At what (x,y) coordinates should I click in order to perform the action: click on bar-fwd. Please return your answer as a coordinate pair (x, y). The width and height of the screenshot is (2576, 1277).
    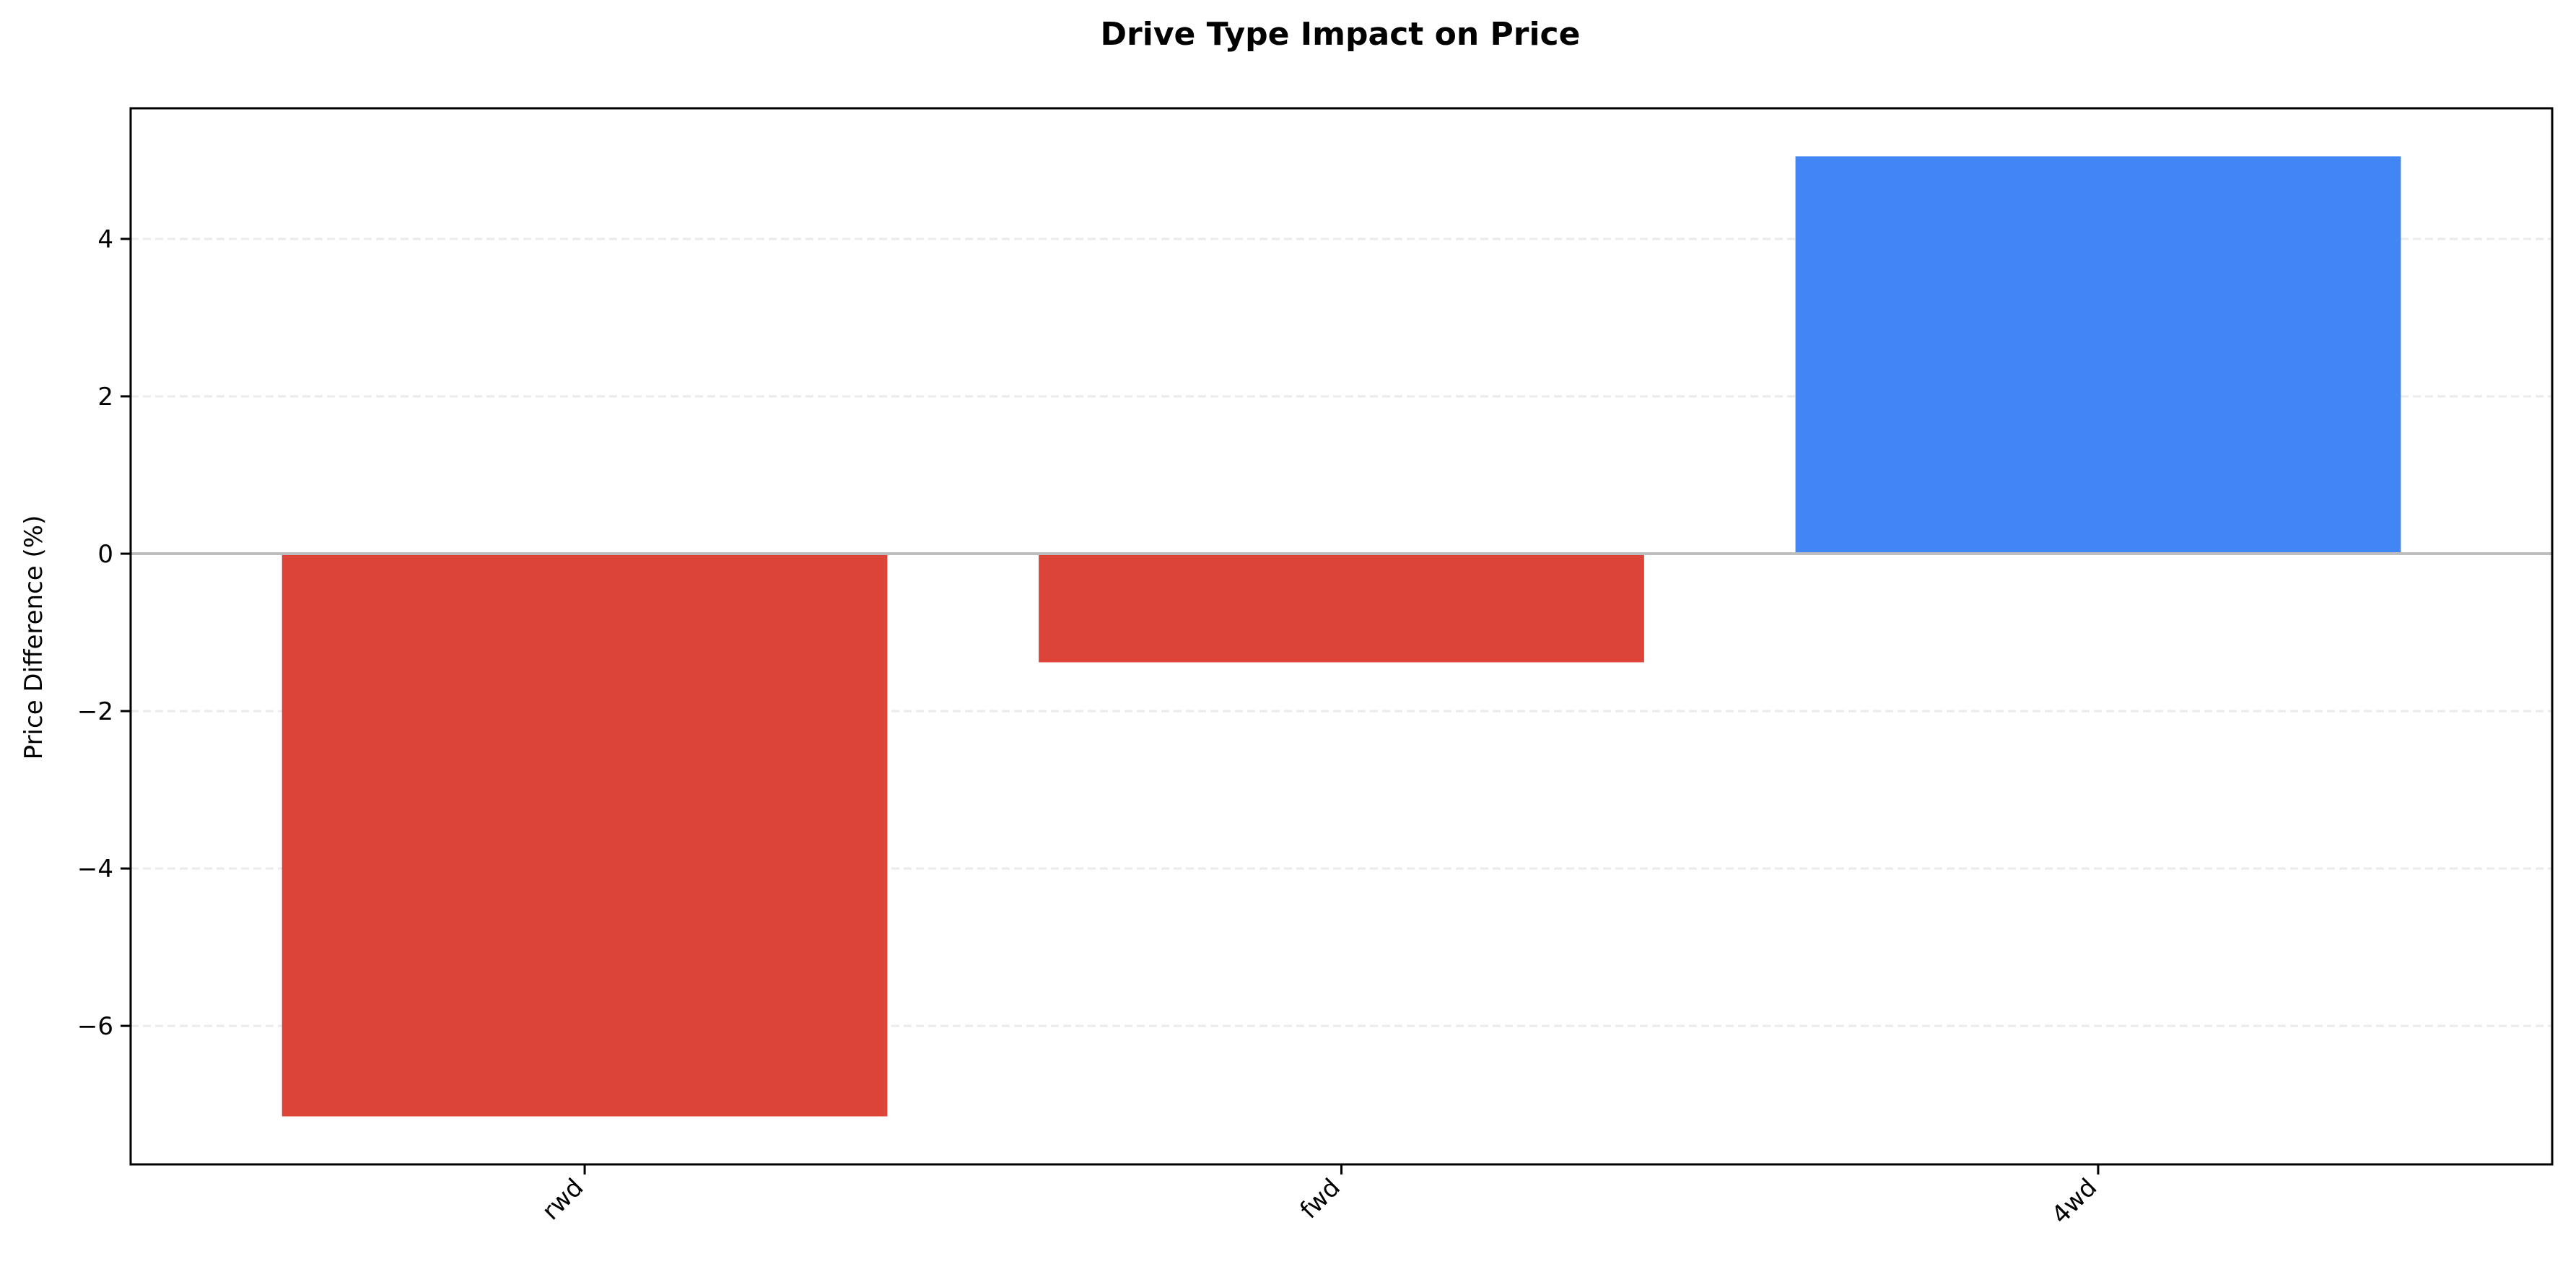
    Looking at the image, I should click on (1341, 608).